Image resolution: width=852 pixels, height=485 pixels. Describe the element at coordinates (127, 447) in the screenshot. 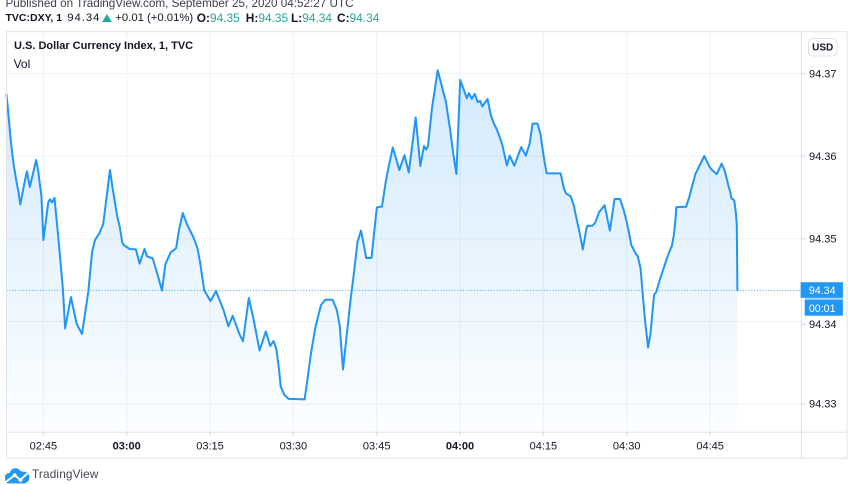

I see `svg-text: 03:00` at that location.